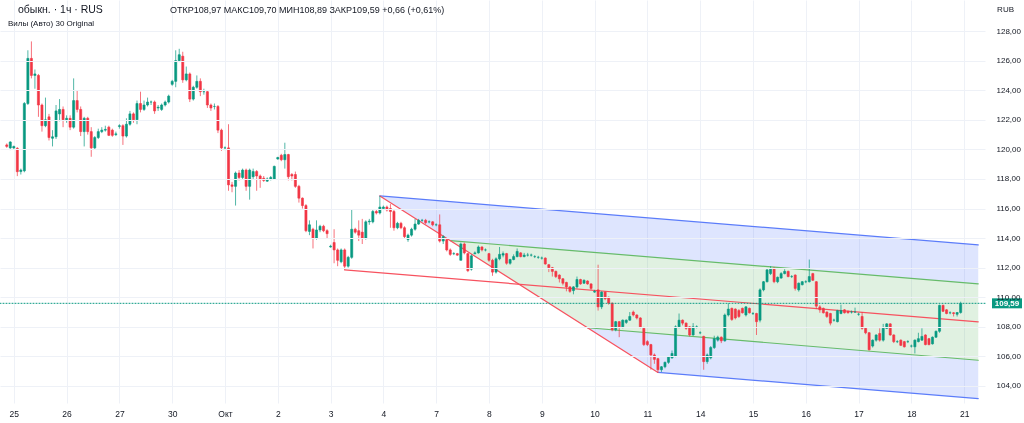  What do you see at coordinates (1008, 179) in the screenshot?
I see `y-tick-label: 118,00` at bounding box center [1008, 179].